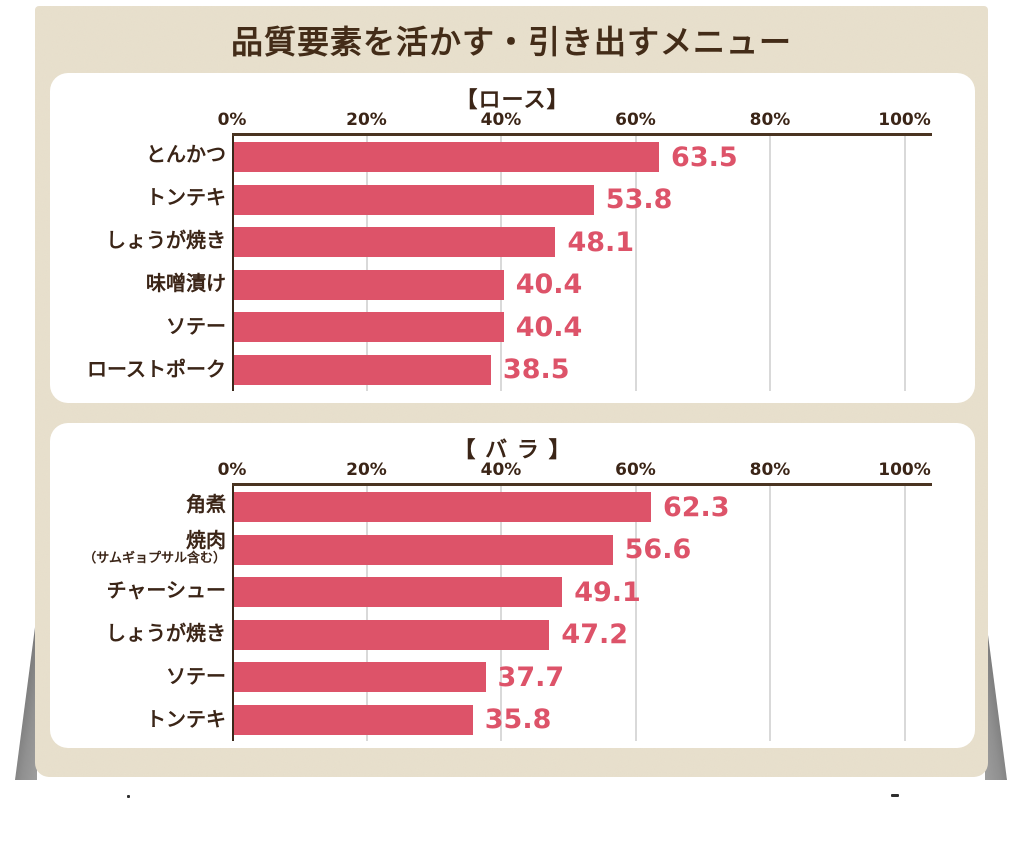  I want to click on bar-value-label: 38.5, so click(536, 370).